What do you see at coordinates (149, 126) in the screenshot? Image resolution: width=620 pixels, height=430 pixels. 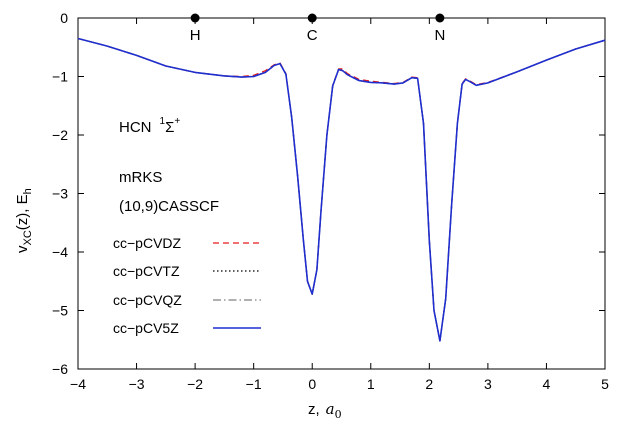 I see `annotation-molecule: HCN 1Σ+` at bounding box center [149, 126].